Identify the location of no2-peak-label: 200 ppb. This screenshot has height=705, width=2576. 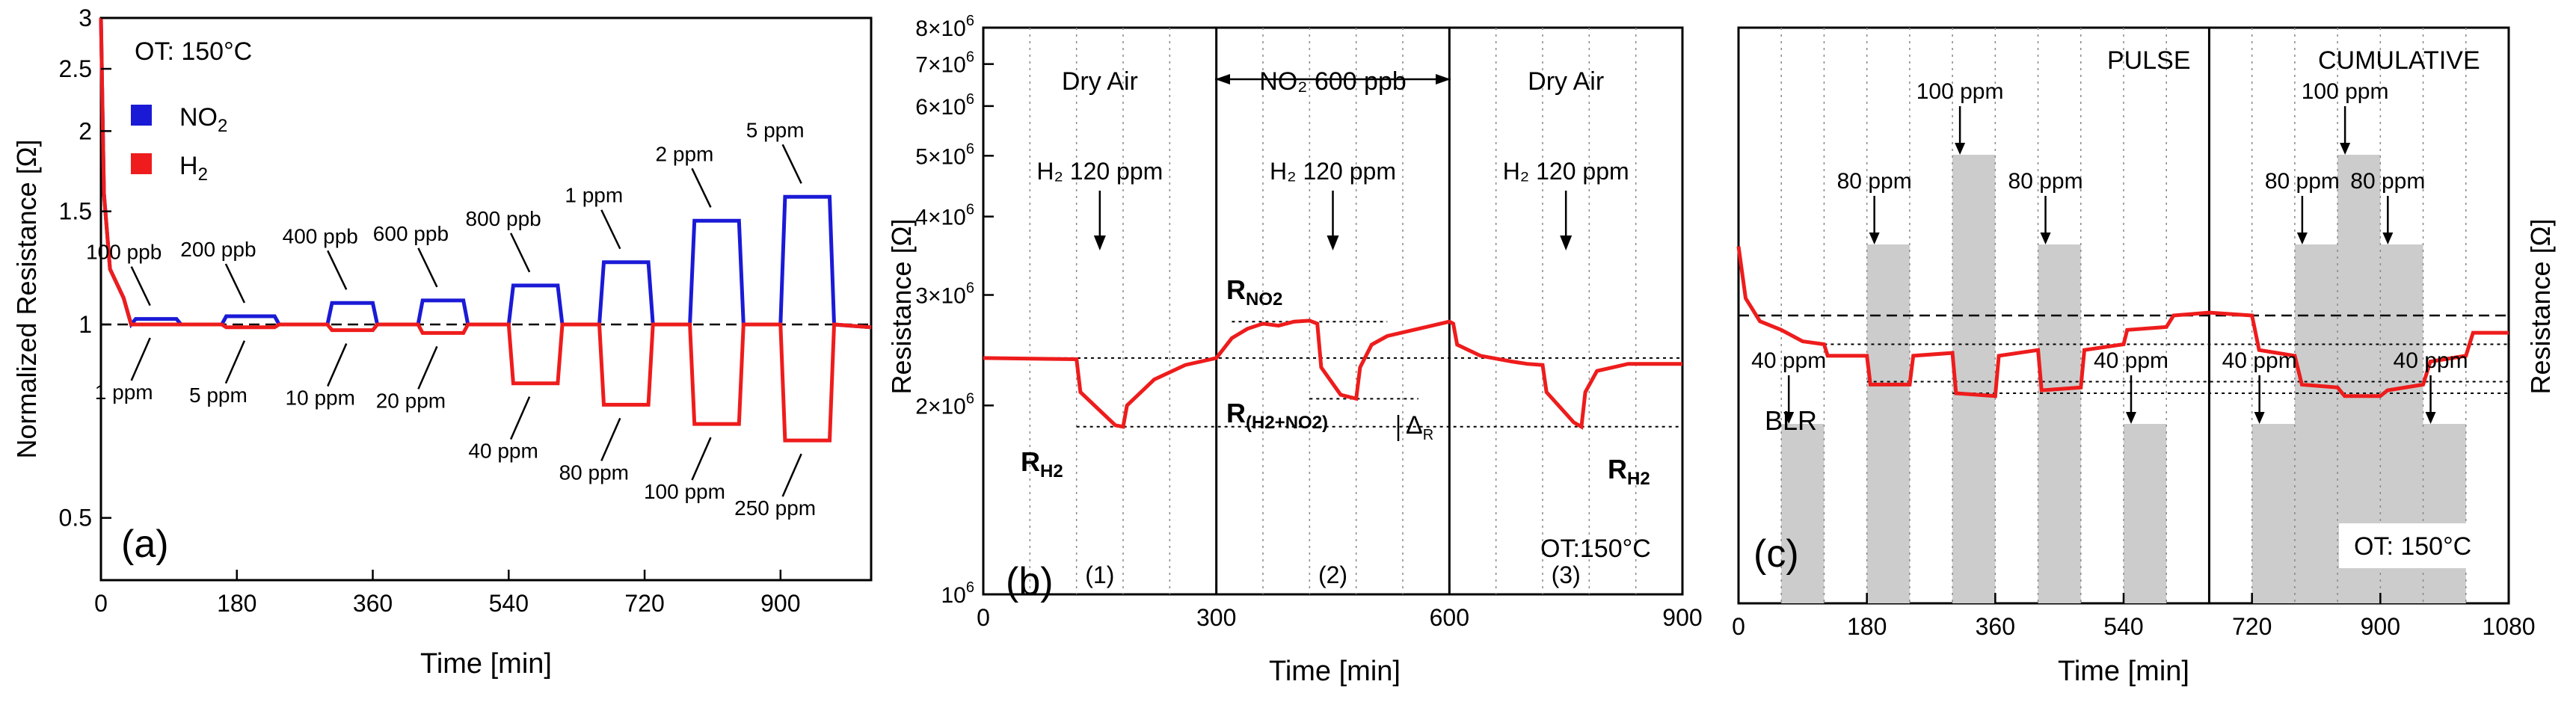
(218, 249).